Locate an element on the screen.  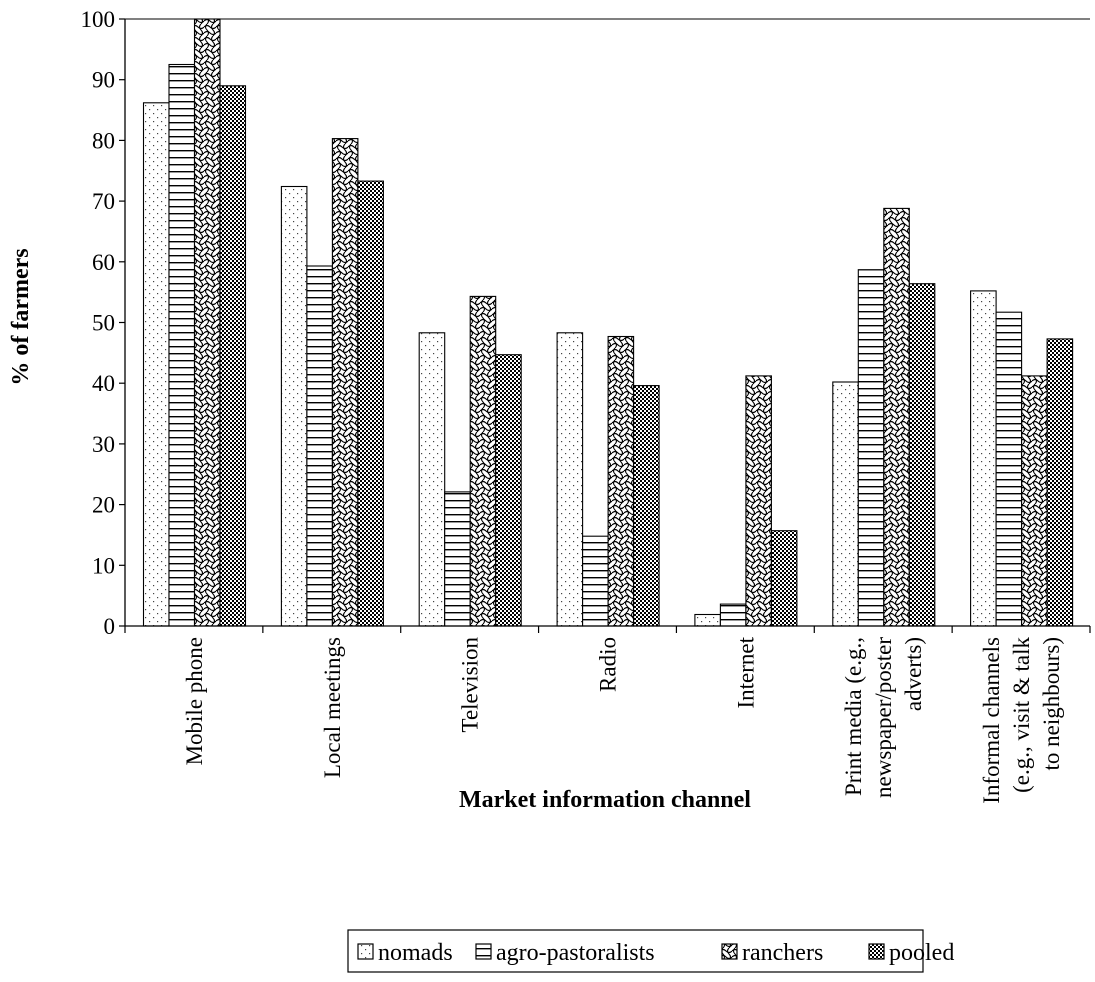
y-tick-label: 40 is located at coordinates (103, 383).